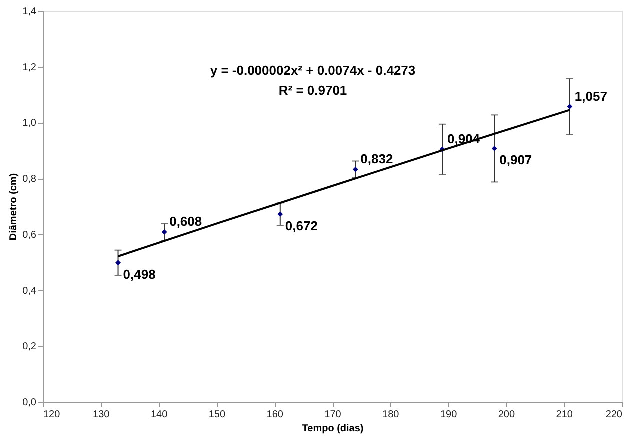 Image resolution: width=631 pixels, height=439 pixels. What do you see at coordinates (139, 274) in the screenshot?
I see `data-label: 0,498` at bounding box center [139, 274].